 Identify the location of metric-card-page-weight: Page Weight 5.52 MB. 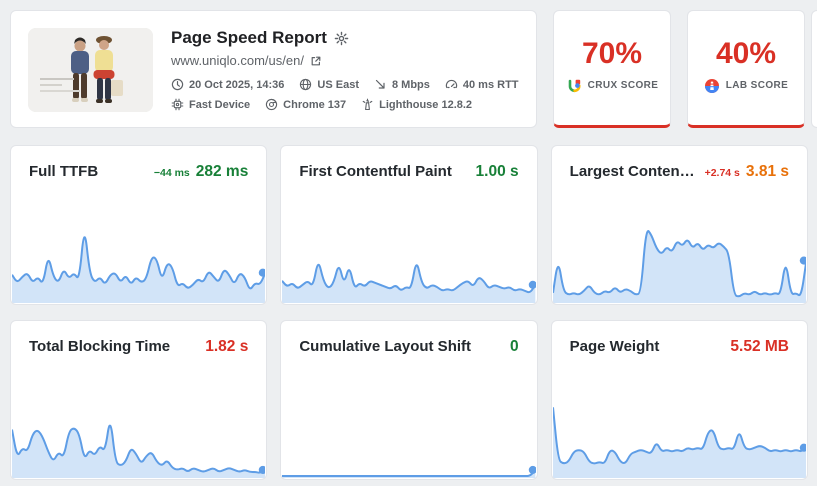
(679, 400).